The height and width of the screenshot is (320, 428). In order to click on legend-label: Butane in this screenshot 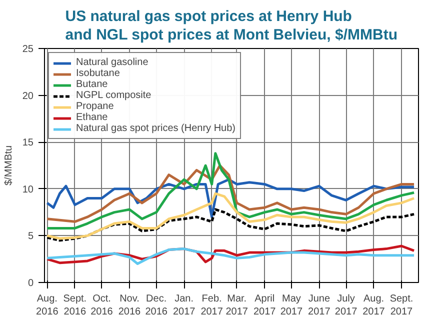, I will do `click(92, 84)`.